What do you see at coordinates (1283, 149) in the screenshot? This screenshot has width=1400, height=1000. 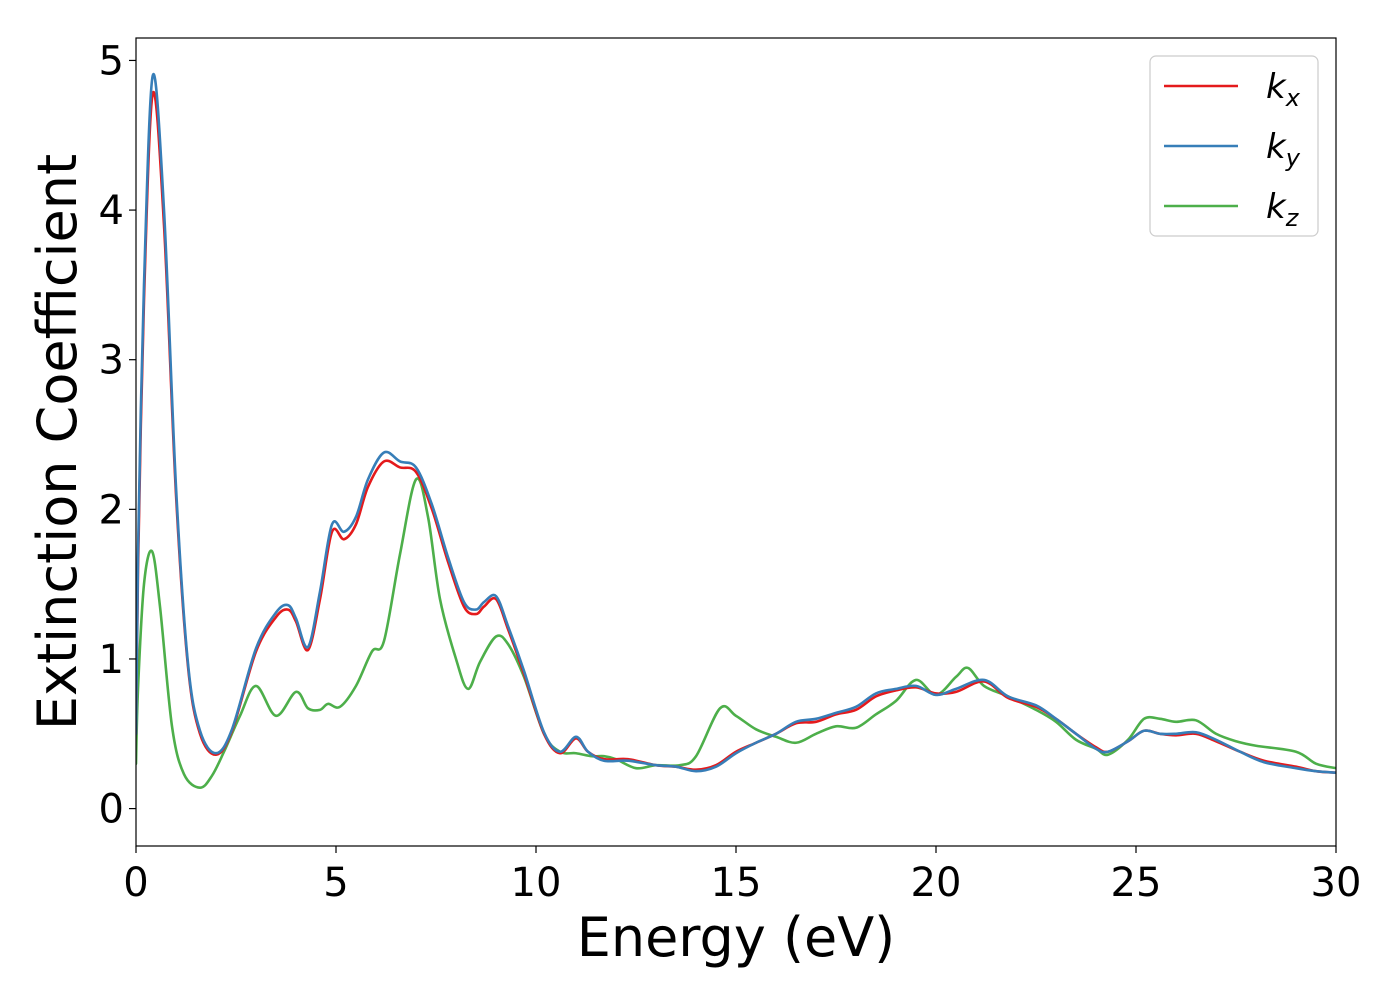 I see `legend-label-y: ky` at bounding box center [1283, 149].